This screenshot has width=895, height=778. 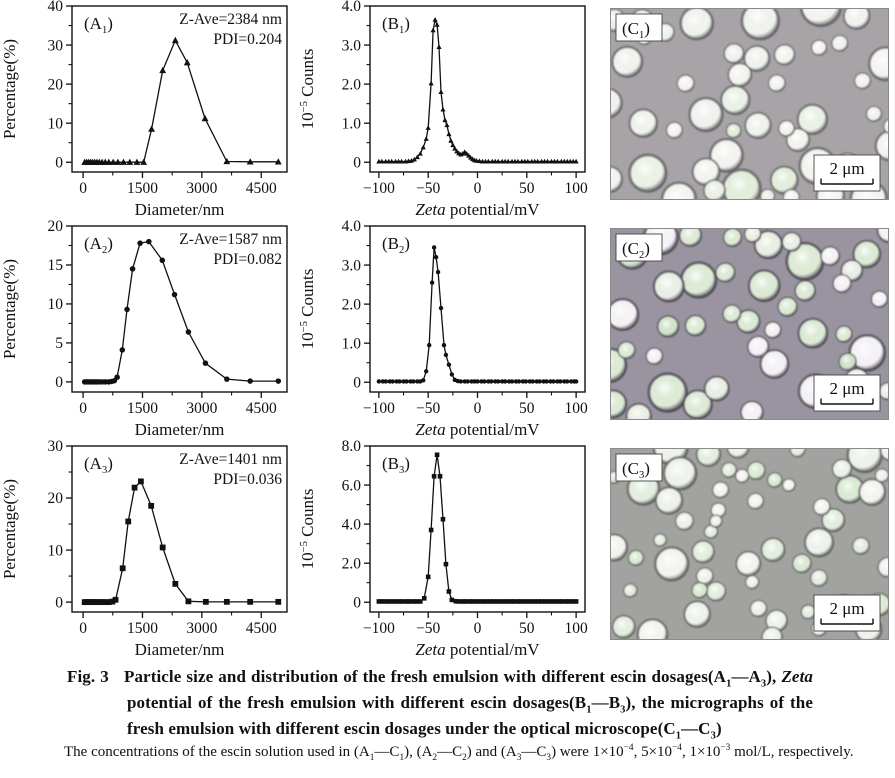 I want to click on panel-C2-micrograph: (C2) 2 μm, so click(x=745, y=330).